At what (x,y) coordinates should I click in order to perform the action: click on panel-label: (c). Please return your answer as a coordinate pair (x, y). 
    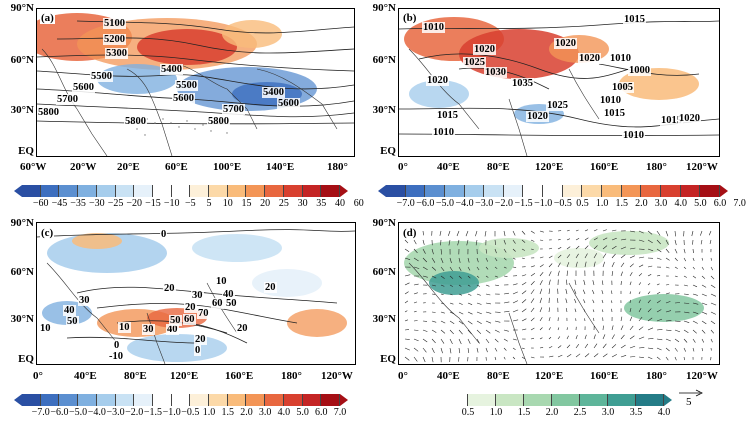
    Looking at the image, I should click on (47, 233).